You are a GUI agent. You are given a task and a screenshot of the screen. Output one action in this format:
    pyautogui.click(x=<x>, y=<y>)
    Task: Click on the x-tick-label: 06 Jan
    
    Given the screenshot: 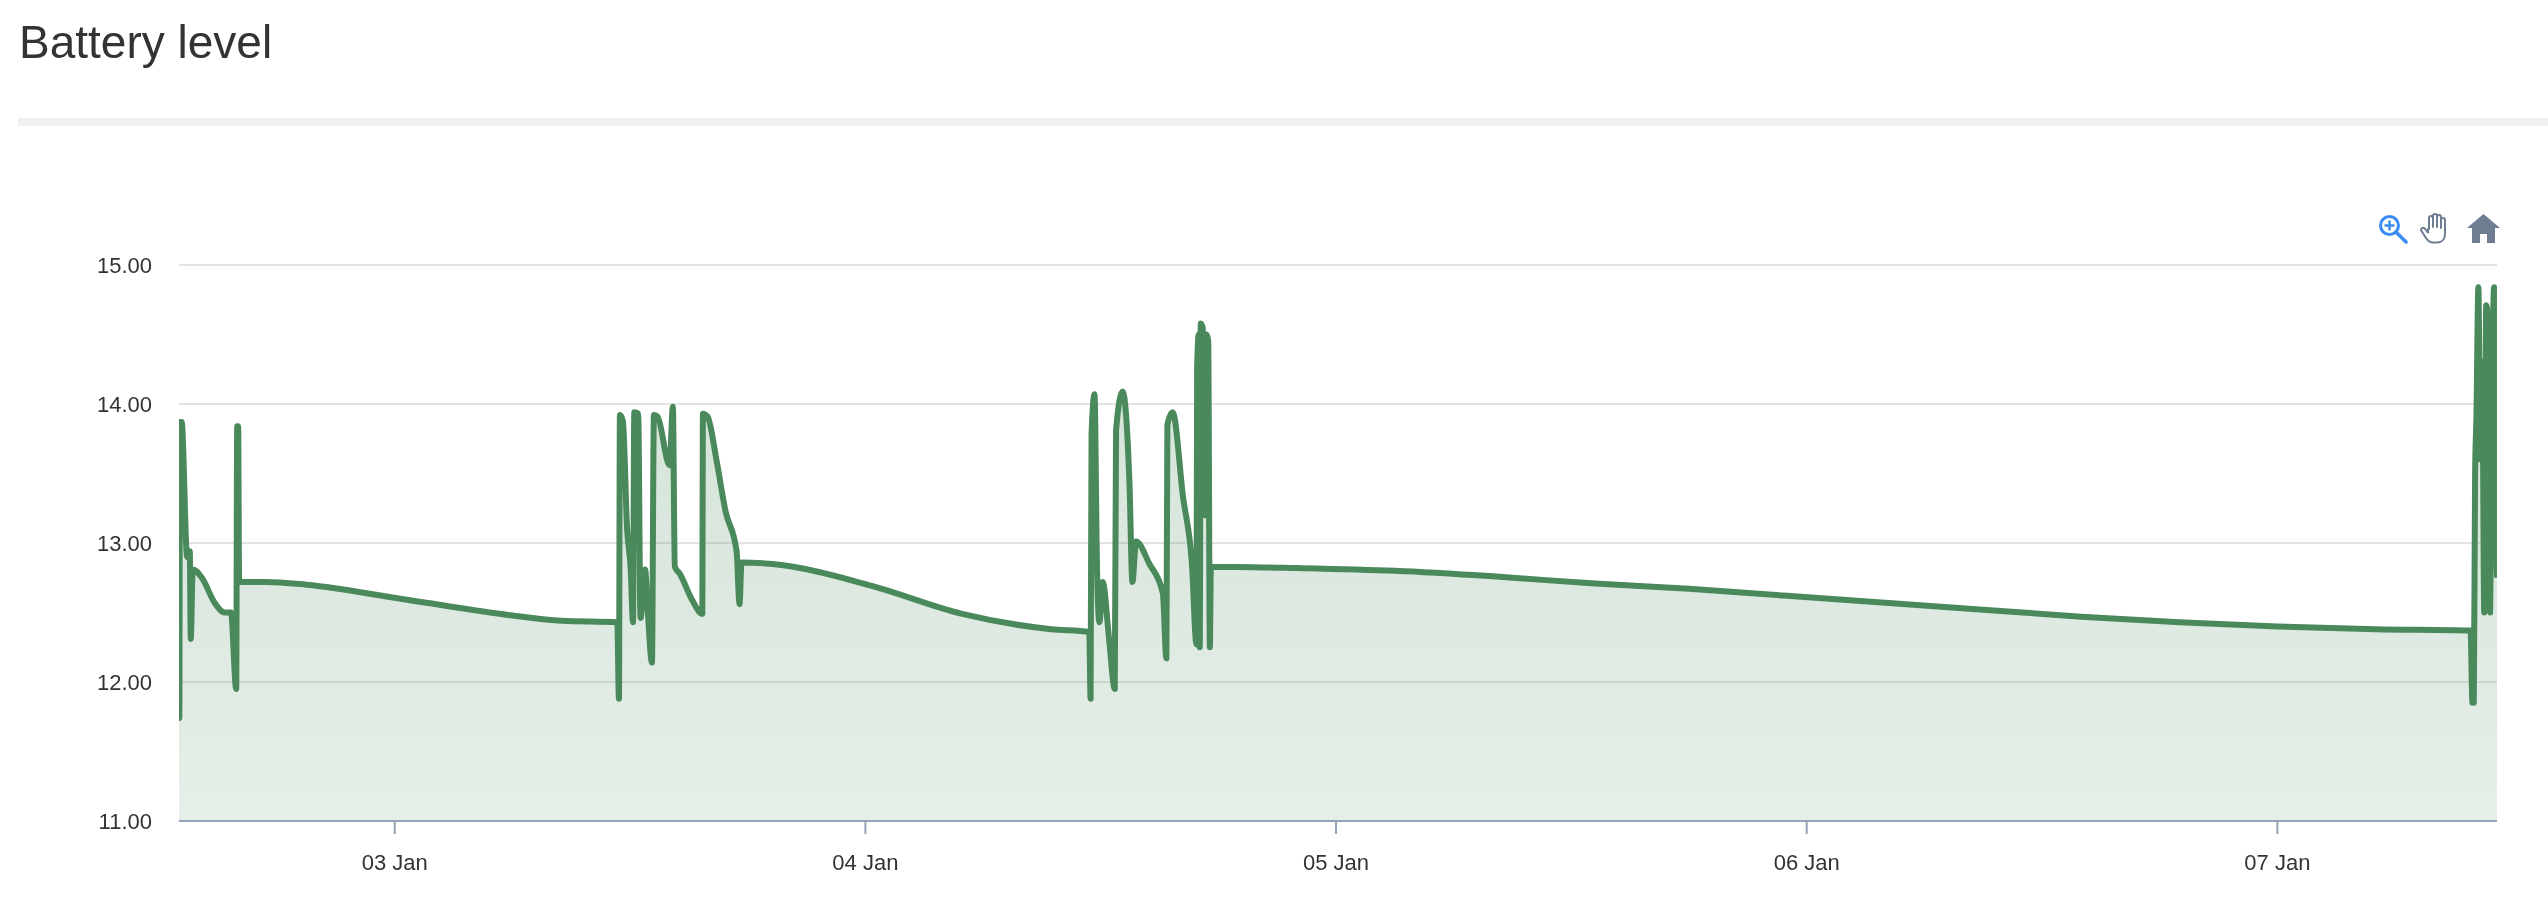 What is the action you would take?
    pyautogui.click(x=1806, y=862)
    